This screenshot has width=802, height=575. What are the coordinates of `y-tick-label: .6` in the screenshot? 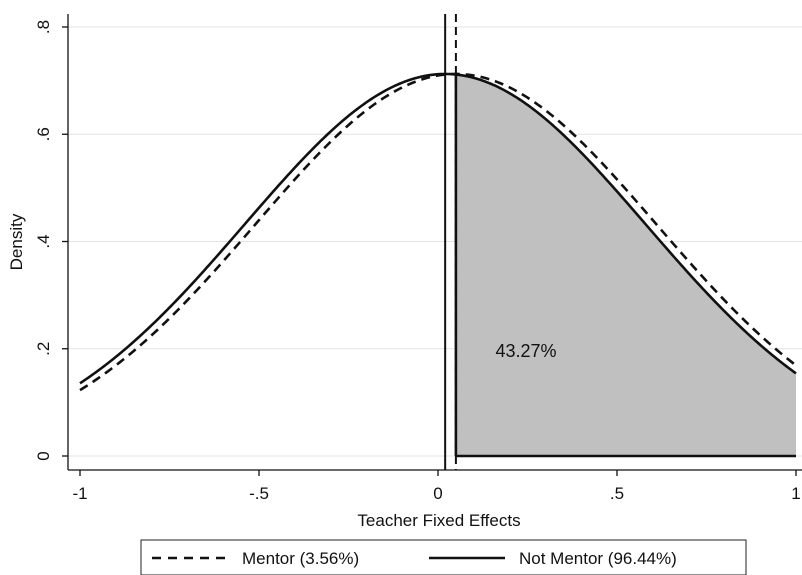 It's located at (43, 134).